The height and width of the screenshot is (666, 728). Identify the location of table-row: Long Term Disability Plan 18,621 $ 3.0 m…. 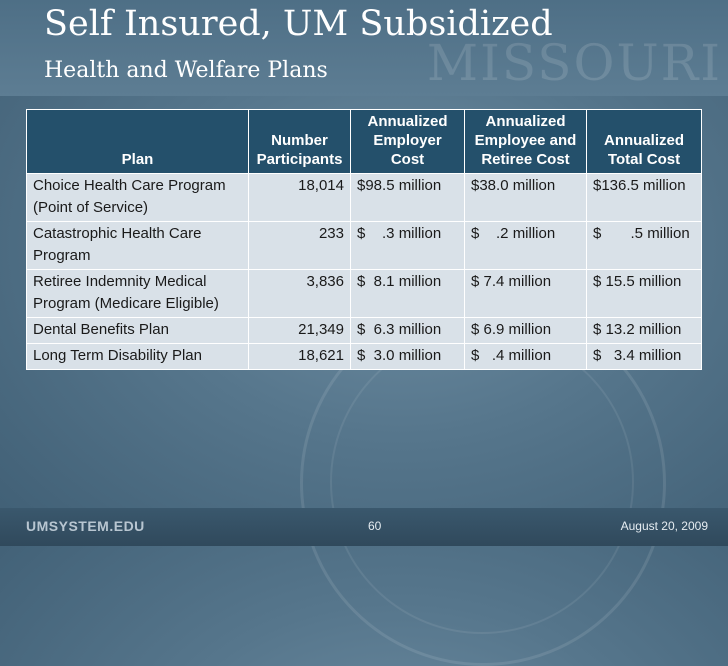
(364, 356).